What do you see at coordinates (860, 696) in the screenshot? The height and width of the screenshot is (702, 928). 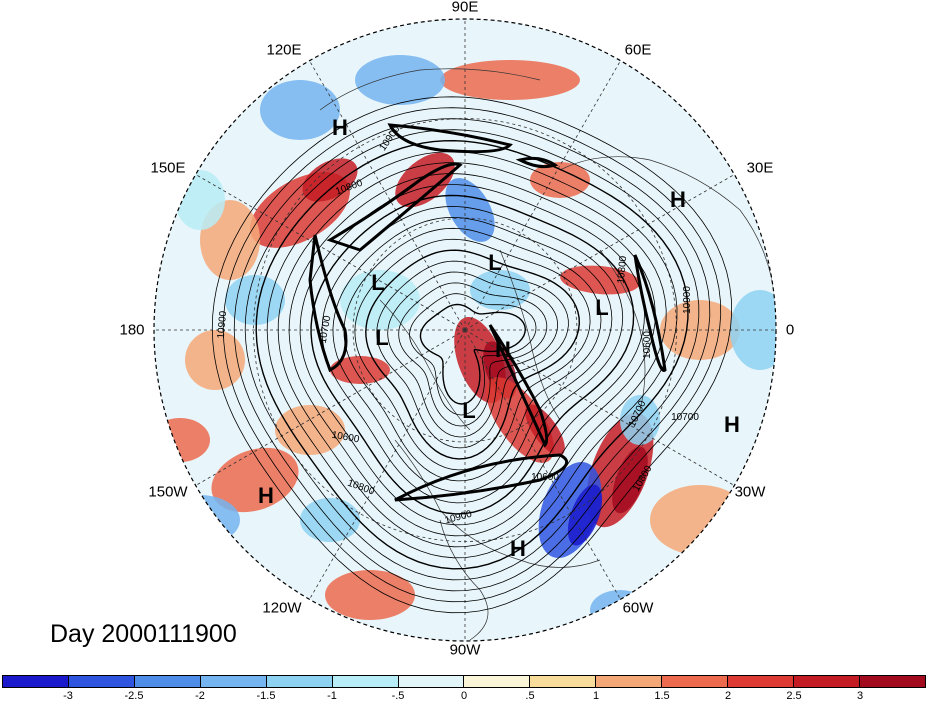 I see `colorbar-tick-label: 3` at bounding box center [860, 696].